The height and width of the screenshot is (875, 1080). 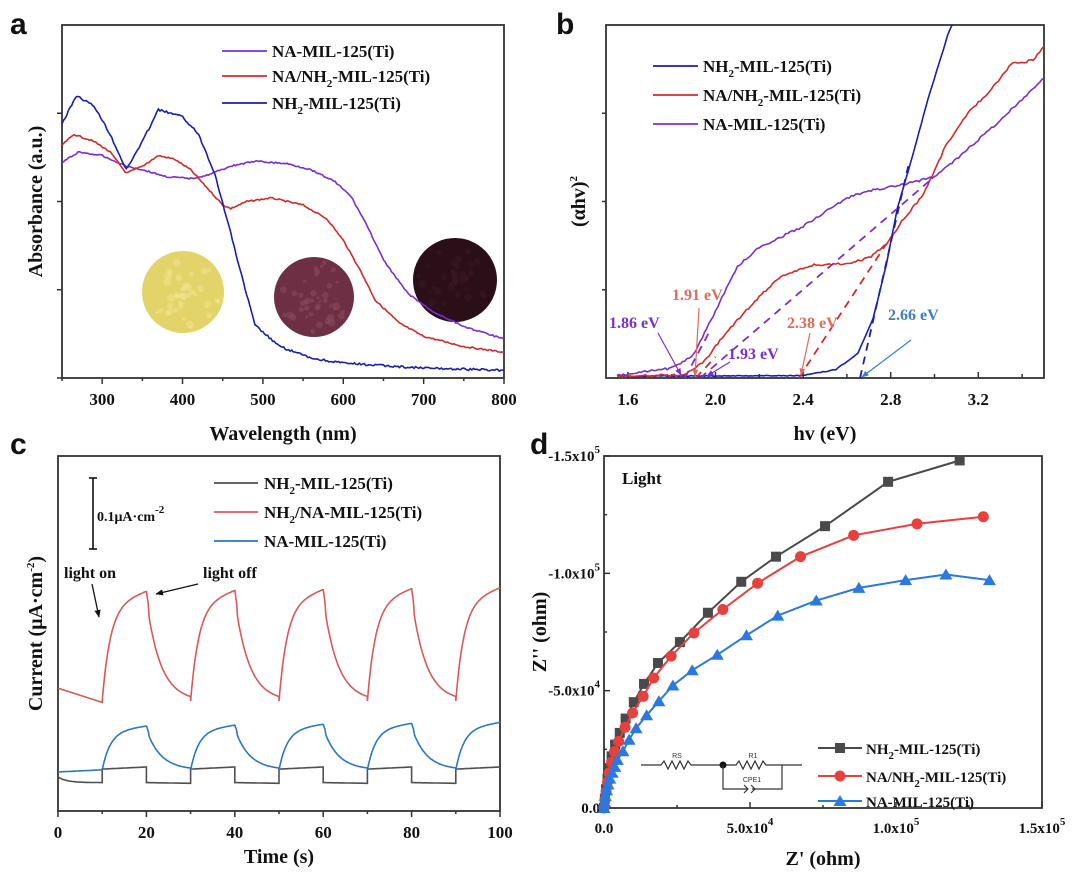 What do you see at coordinates (283, 243) in the screenshot?
I see `series-line-NA/NH2-MIL-125(Ti)` at bounding box center [283, 243].